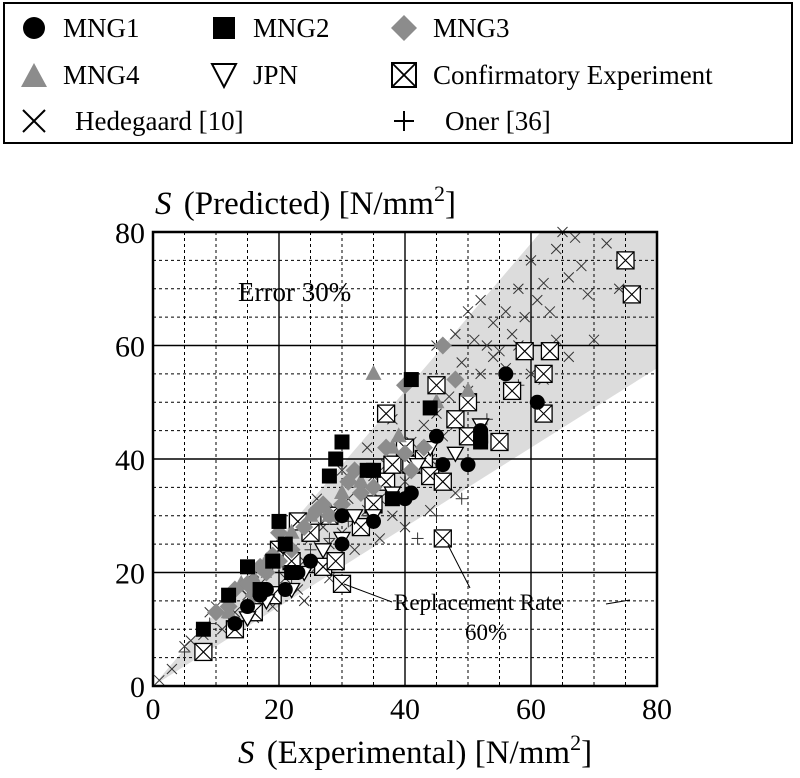  I want to click on legend-item-mng2: MNG2, so click(269, 28).